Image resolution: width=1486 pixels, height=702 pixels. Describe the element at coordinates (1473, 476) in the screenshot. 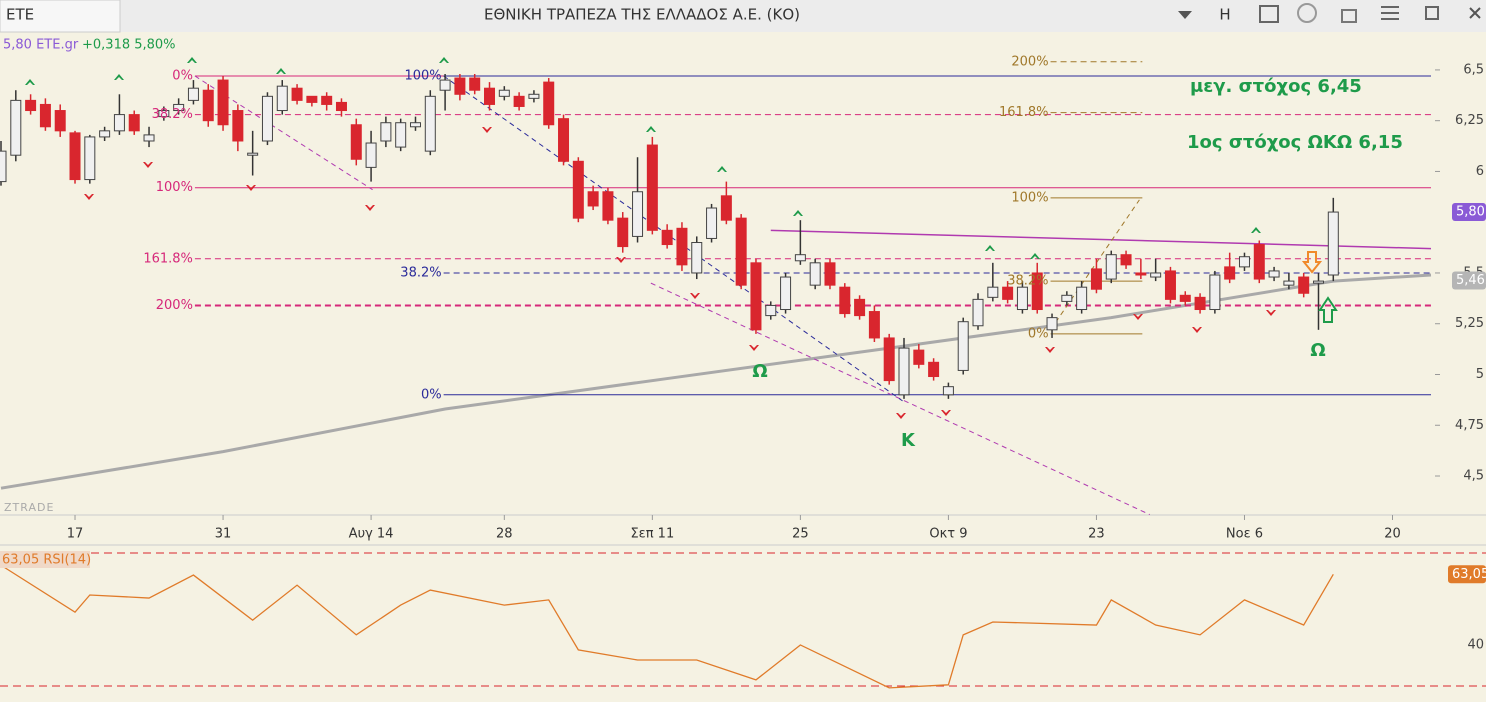

I see `y-tick-label: 4,5` at that location.